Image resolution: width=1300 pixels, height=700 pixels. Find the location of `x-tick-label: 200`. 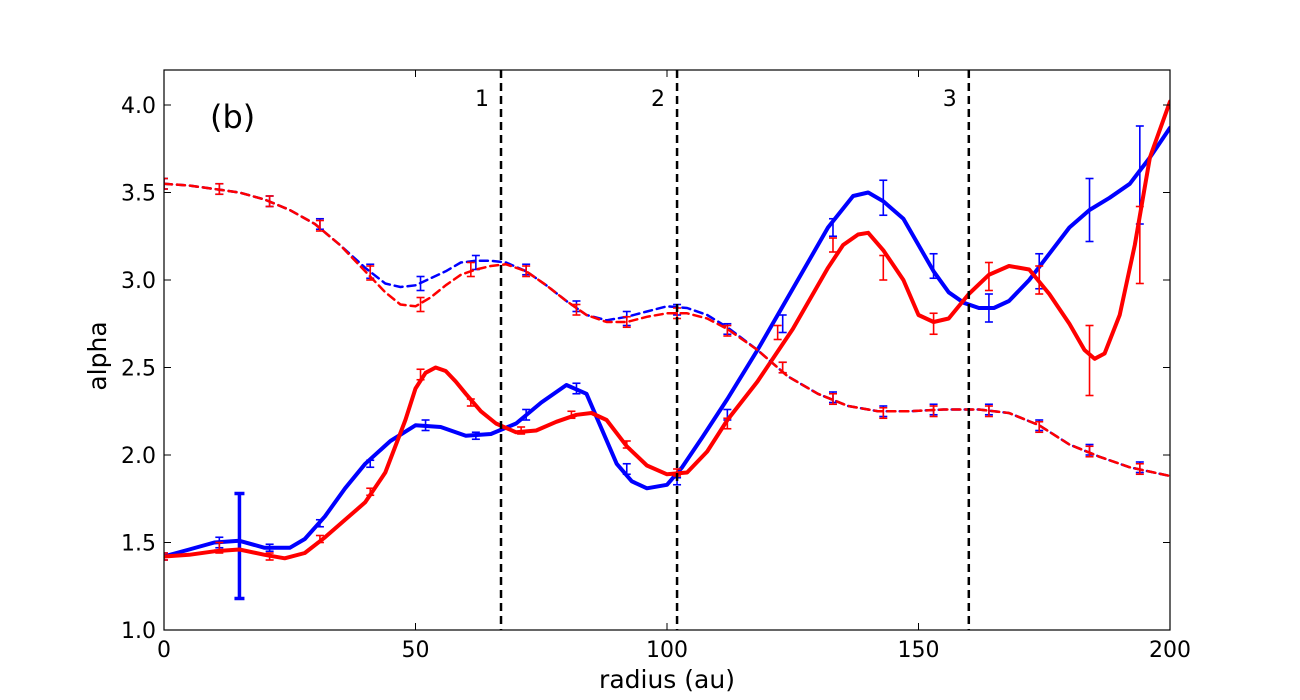

x-tick-label: 200 is located at coordinates (1170, 650).